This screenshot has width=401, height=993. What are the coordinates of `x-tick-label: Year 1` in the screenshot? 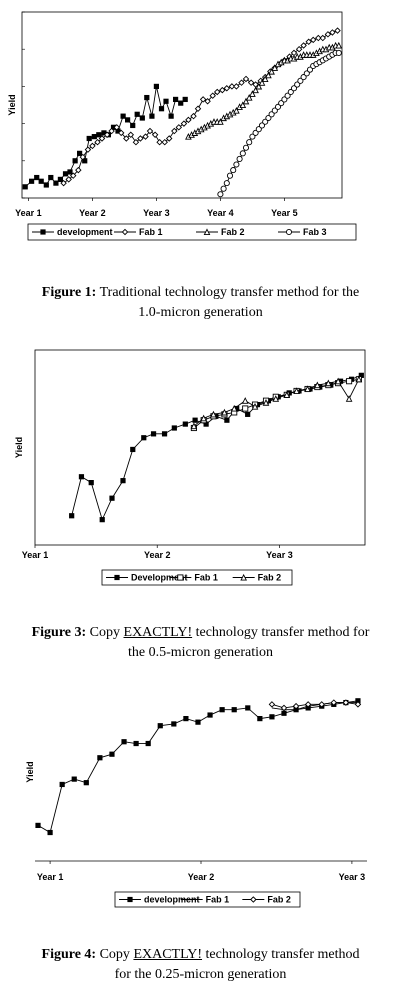 It's located at (35, 555).